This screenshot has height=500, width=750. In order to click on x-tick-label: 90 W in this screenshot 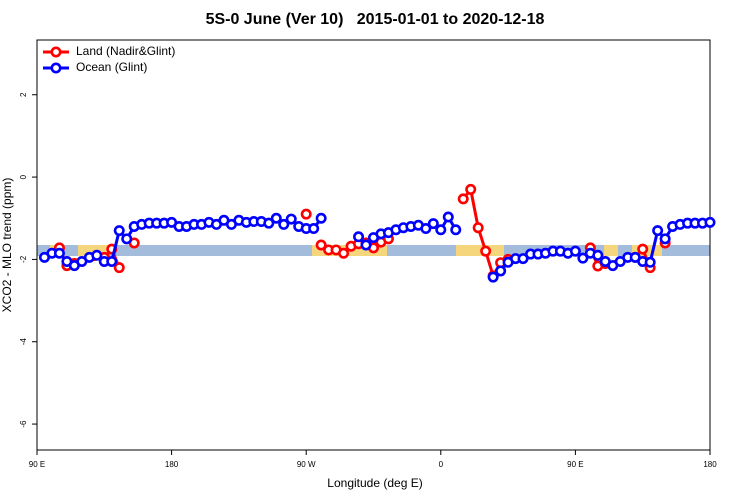, I will do `click(306, 464)`.